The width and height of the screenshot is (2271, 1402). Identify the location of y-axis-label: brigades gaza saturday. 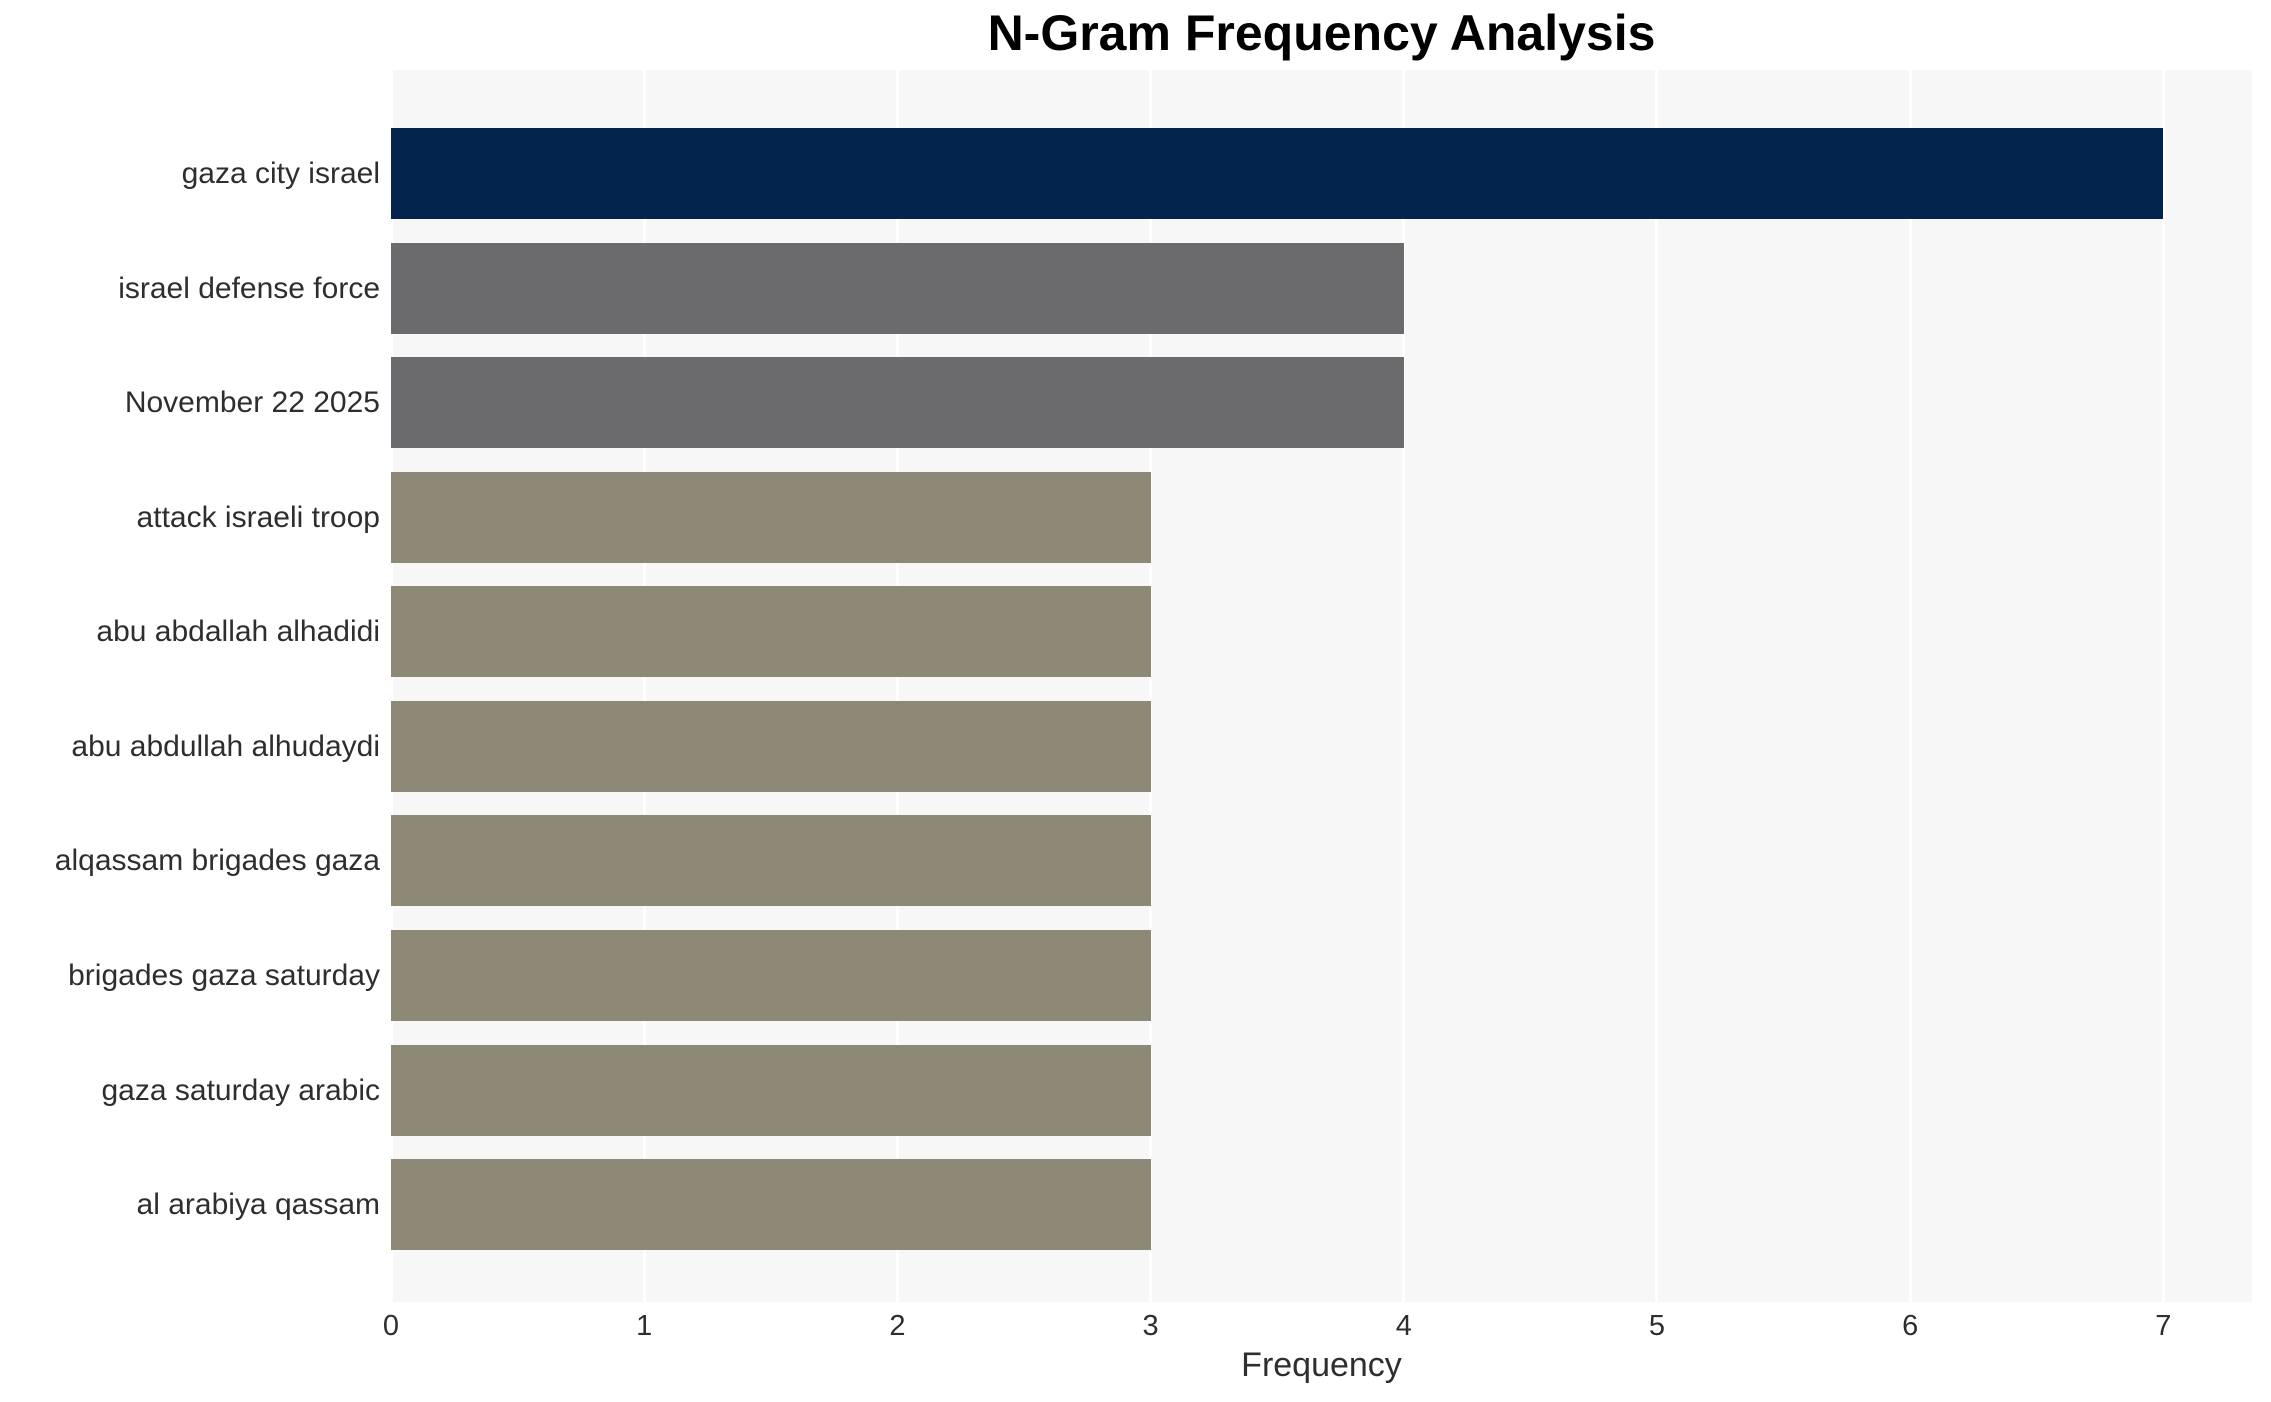
(224, 975).